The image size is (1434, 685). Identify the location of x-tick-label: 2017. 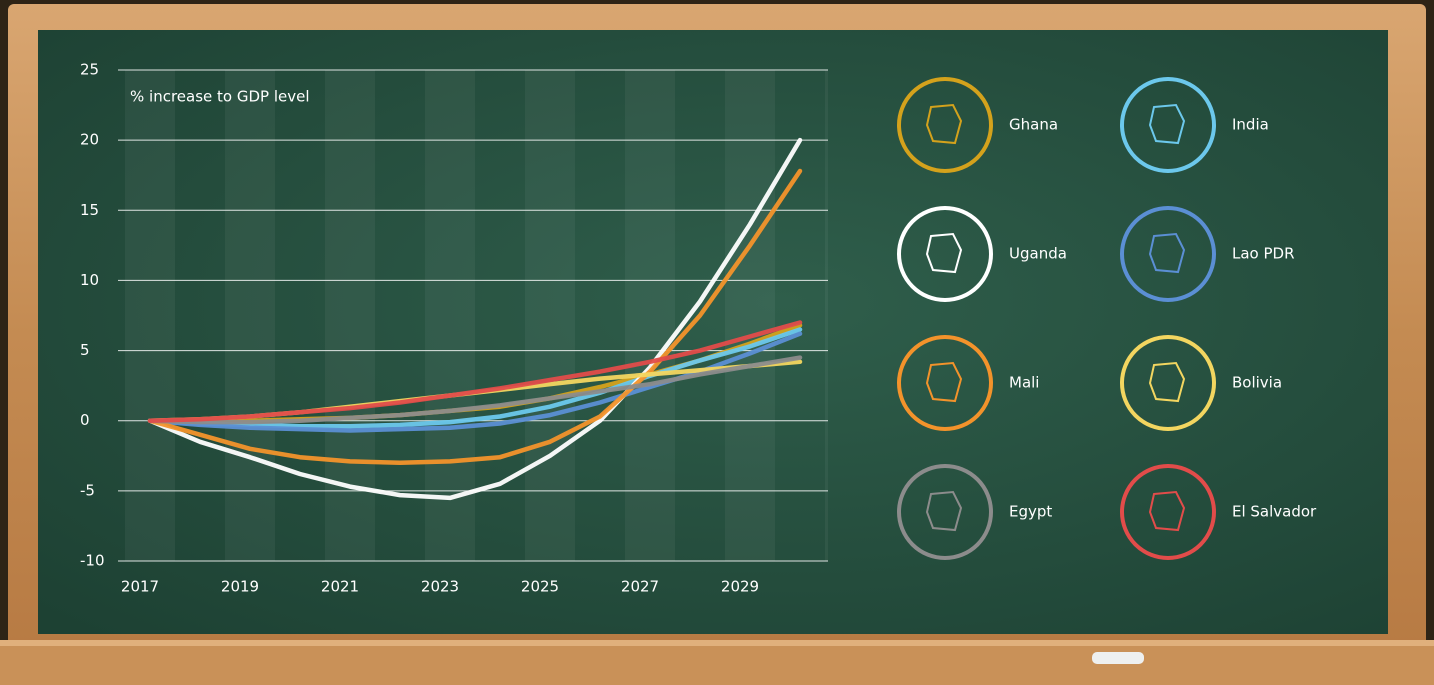
(140, 587).